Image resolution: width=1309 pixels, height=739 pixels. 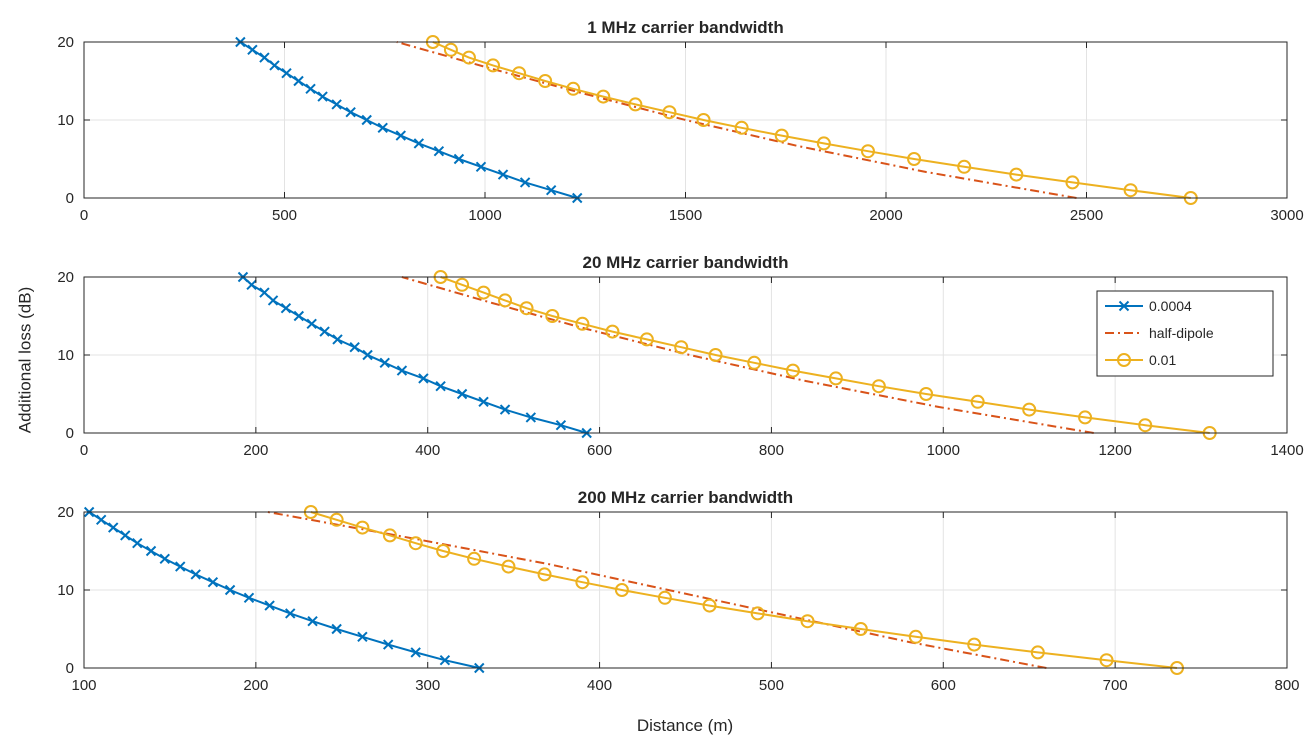 What do you see at coordinates (1181, 333) in the screenshot?
I see `legend-label: half-dipole` at bounding box center [1181, 333].